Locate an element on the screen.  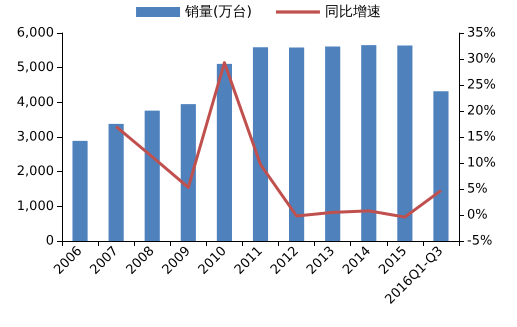
legend-label: 销量(万台) is located at coordinates (218, 12).